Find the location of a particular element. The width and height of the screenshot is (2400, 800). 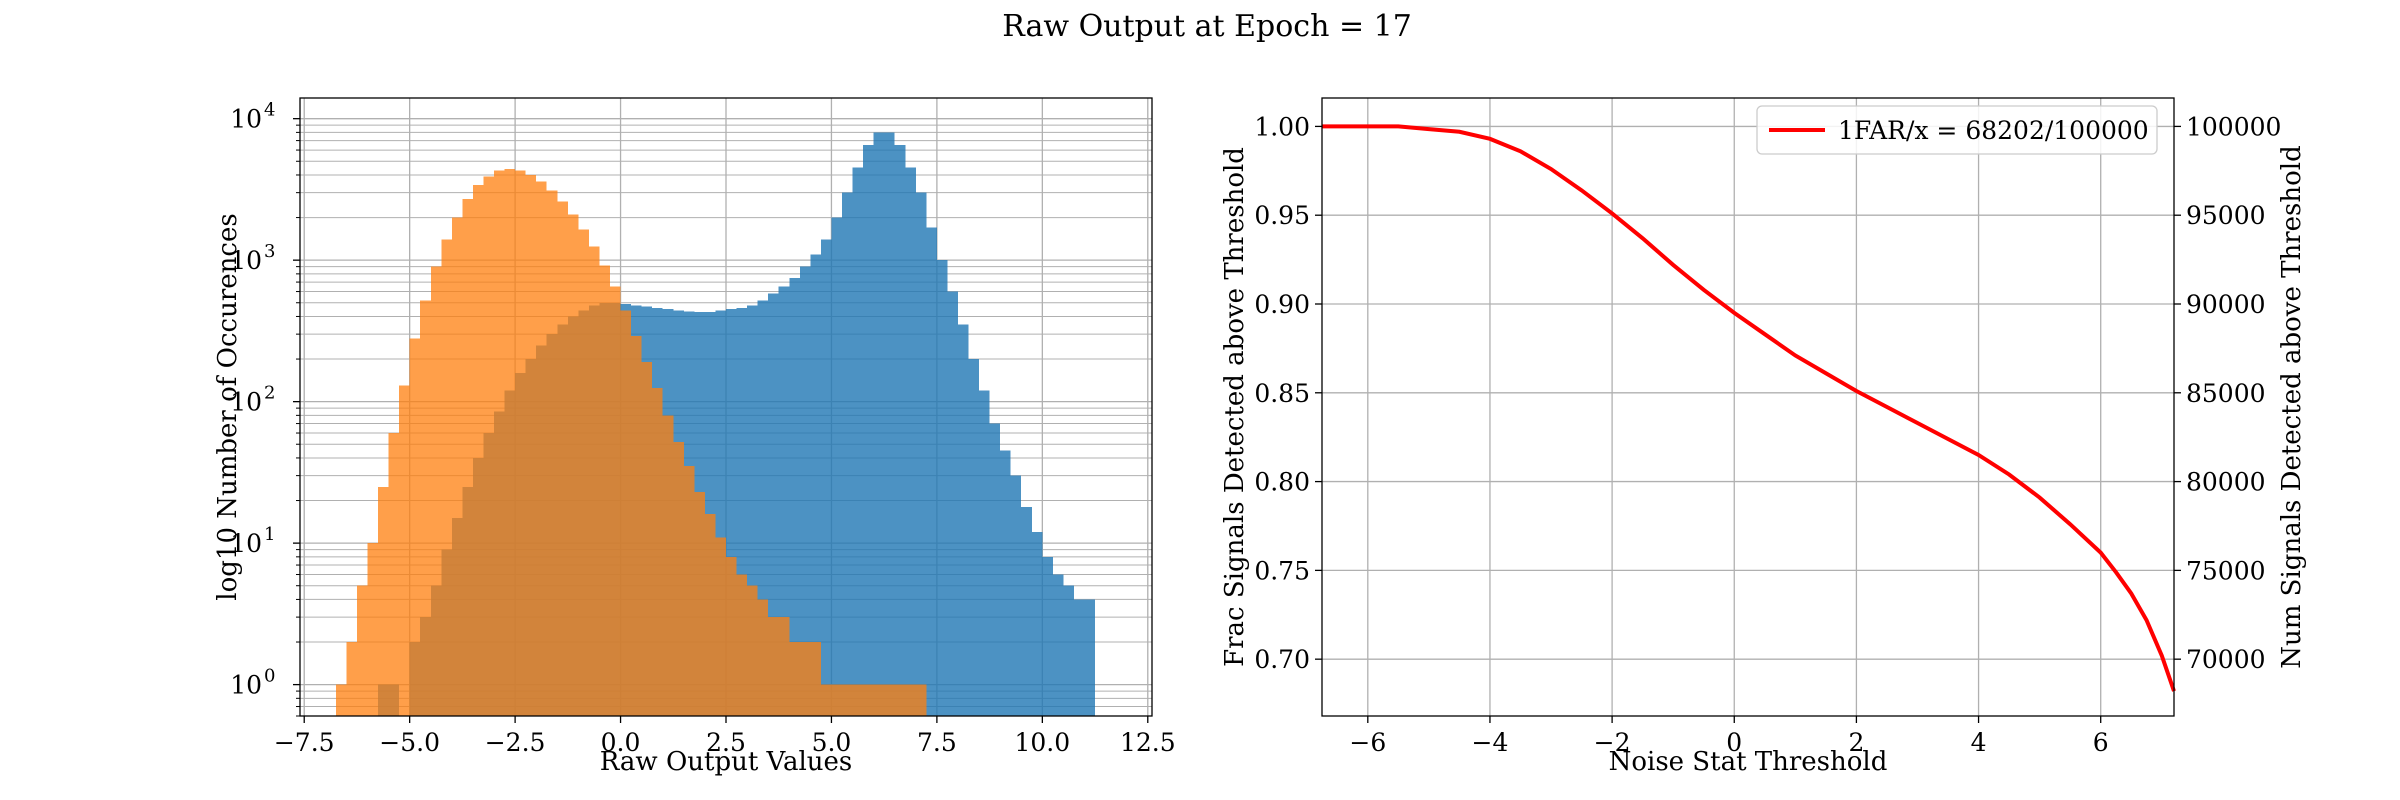

line-chart-x-tick-label: 0 is located at coordinates (1734, 742).